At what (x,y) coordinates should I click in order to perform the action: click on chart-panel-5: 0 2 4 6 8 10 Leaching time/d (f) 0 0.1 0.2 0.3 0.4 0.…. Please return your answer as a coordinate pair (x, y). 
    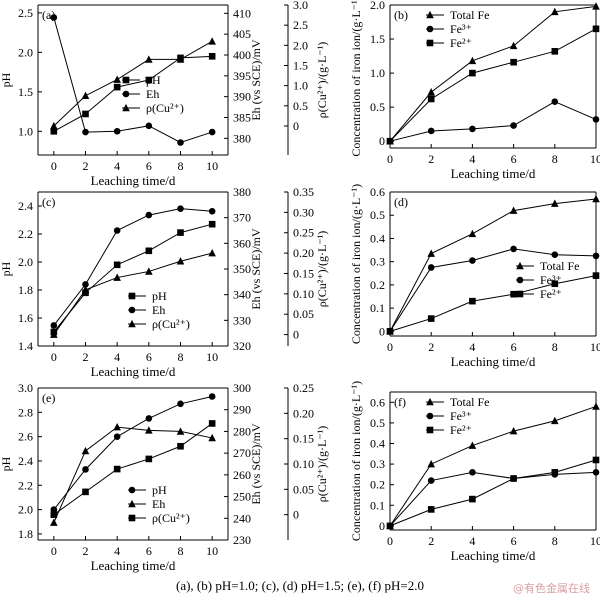
    Looking at the image, I should click on (474, 472).